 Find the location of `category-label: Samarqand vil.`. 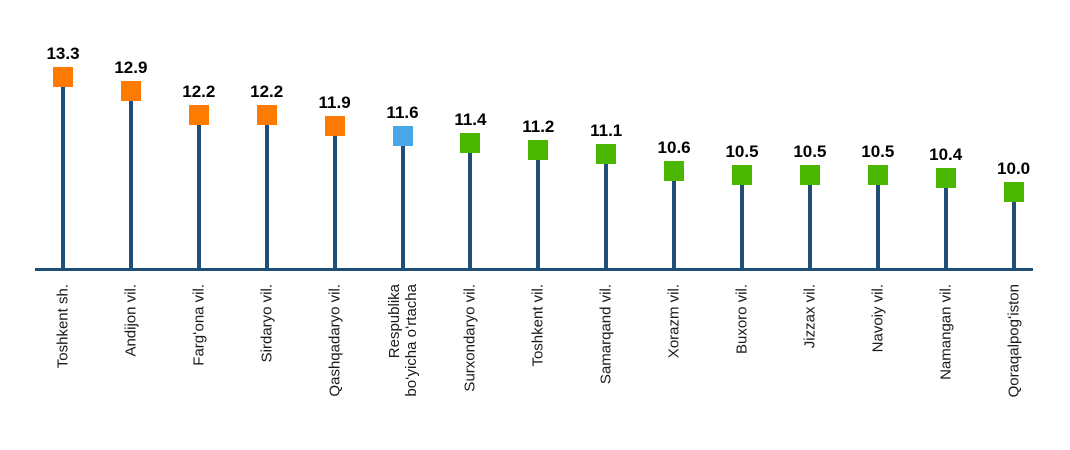

category-label: Samarqand vil. is located at coordinates (606, 334).